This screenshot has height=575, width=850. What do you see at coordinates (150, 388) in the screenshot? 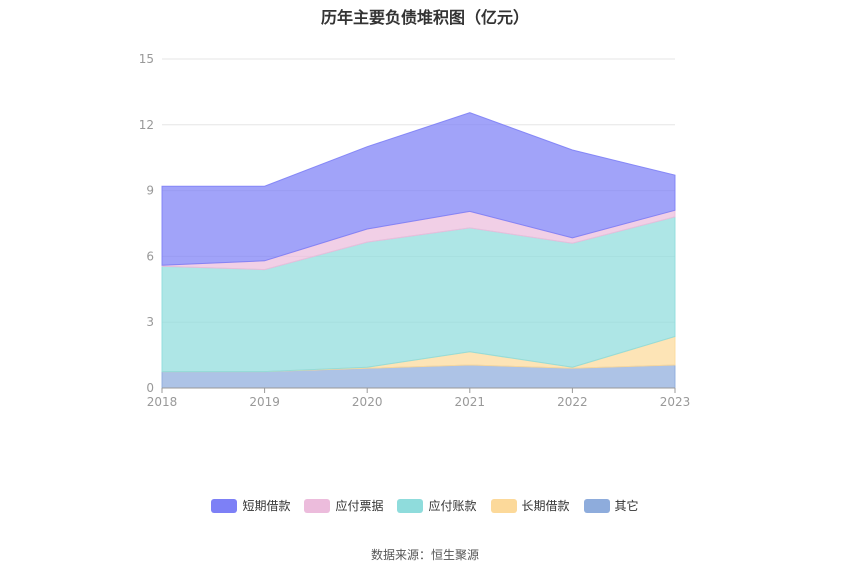
I see `y-tick-label: 0` at bounding box center [150, 388].